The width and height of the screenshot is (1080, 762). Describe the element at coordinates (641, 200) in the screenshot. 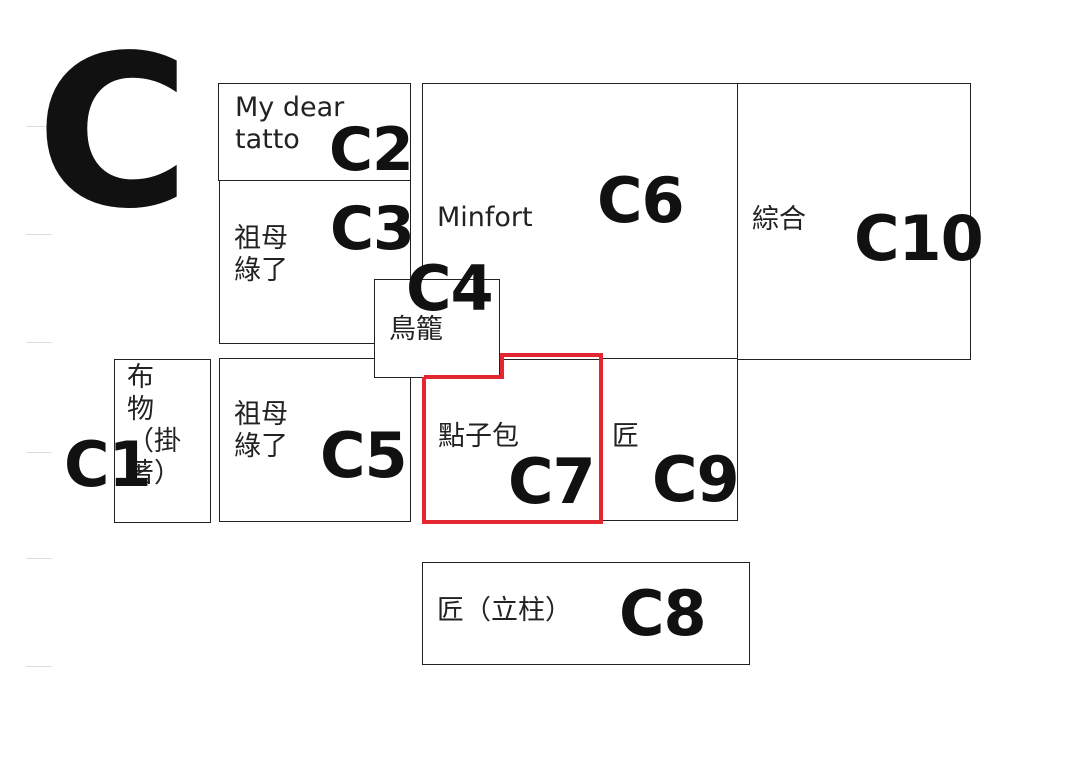

I see `booth-code: C6` at that location.